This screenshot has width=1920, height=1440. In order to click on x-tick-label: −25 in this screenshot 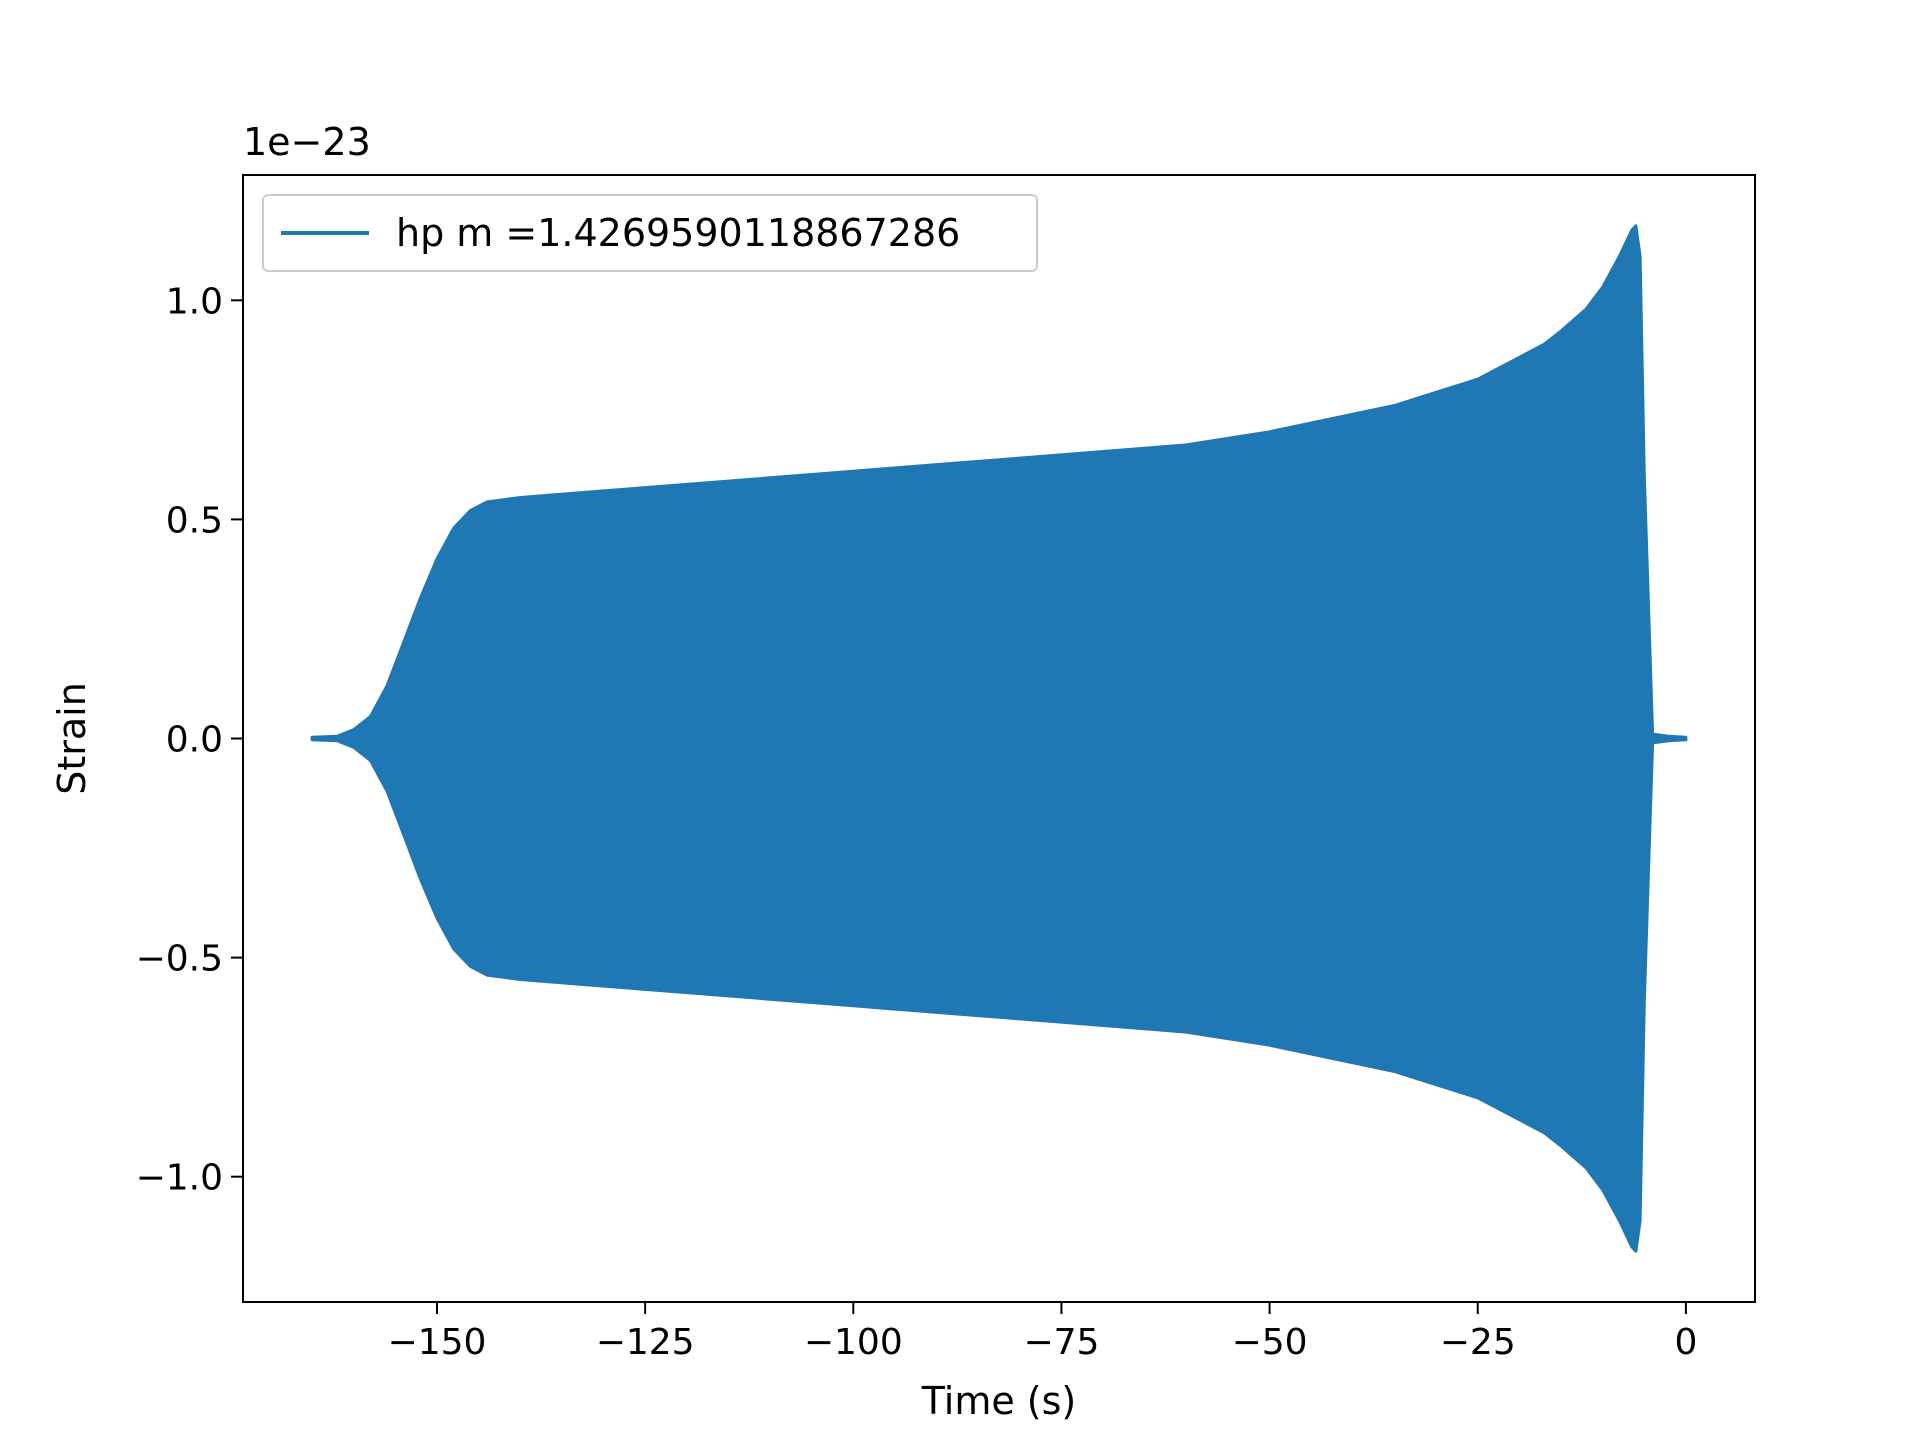, I will do `click(1478, 1342)`.